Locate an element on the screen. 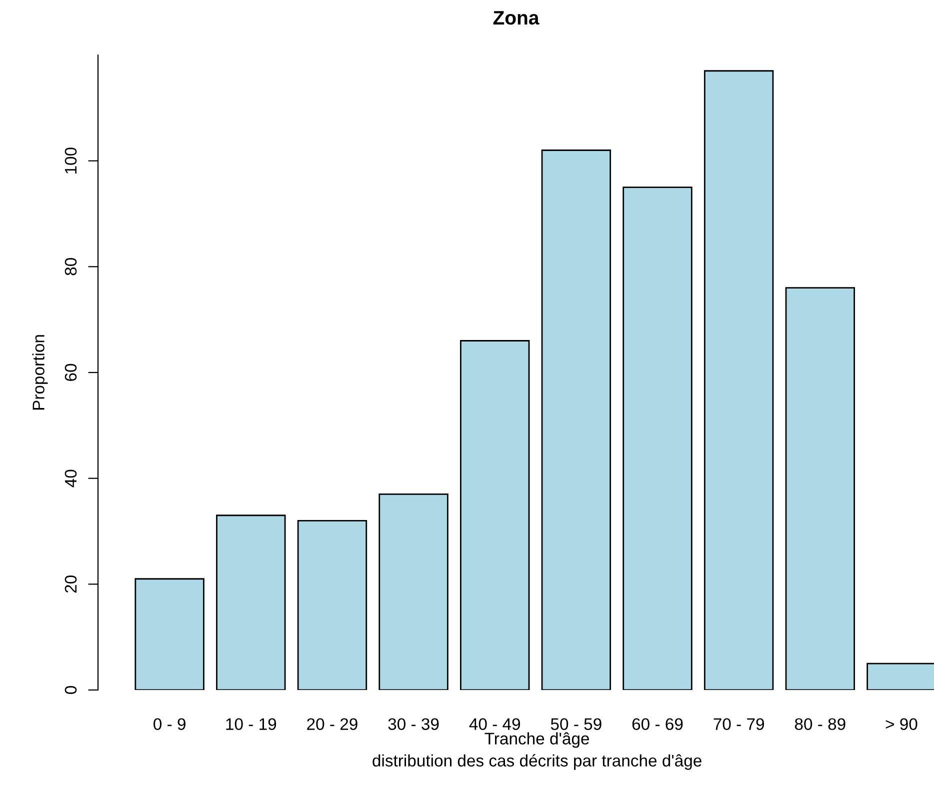 The height and width of the screenshot is (800, 934). y-tick-label: 20 is located at coordinates (70, 584).